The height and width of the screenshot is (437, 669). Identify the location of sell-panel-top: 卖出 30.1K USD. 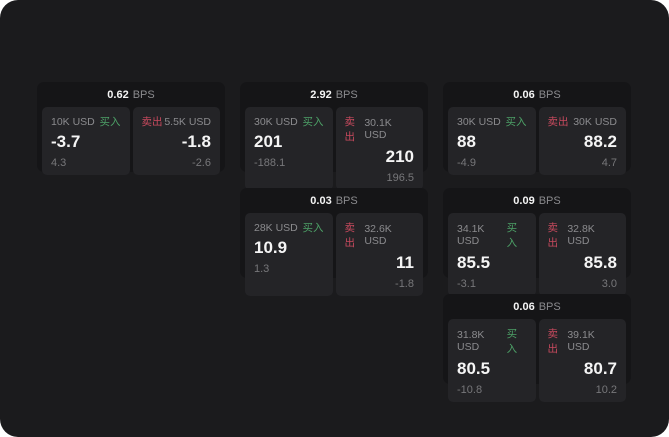
(380, 129).